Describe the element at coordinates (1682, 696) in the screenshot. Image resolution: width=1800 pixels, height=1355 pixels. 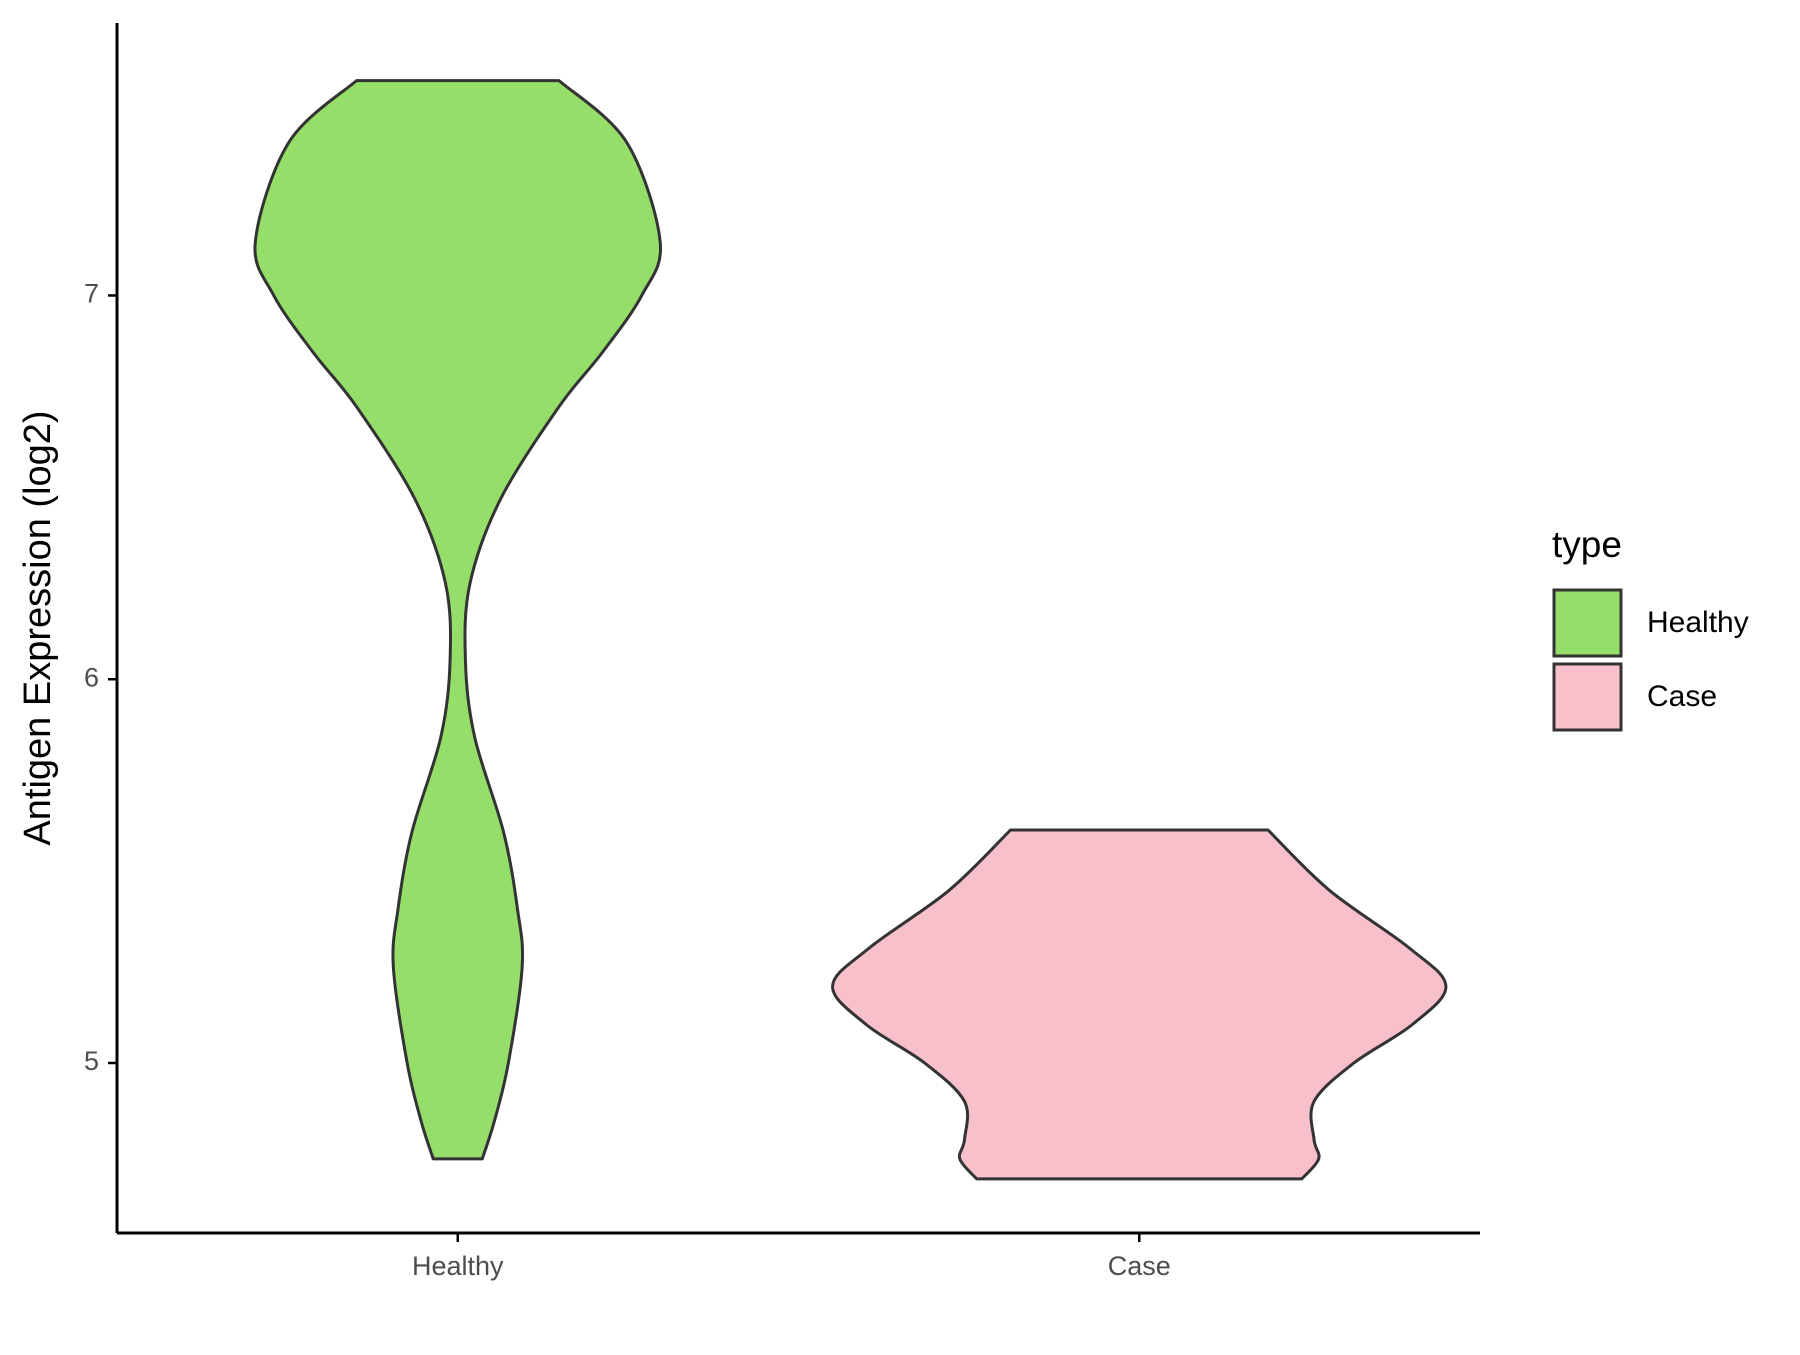
I see `legend-label: Case` at that location.